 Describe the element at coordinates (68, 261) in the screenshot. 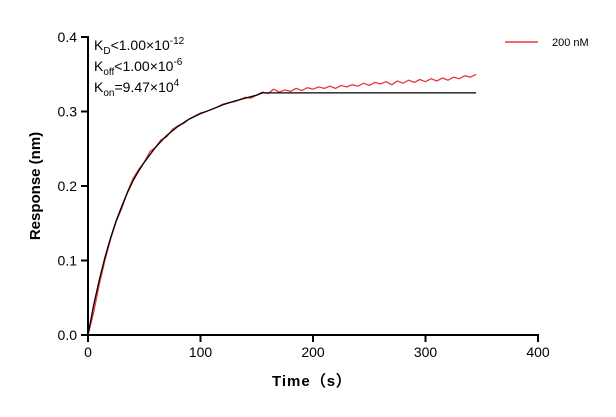

I see `y-tick-label: 0.1` at that location.